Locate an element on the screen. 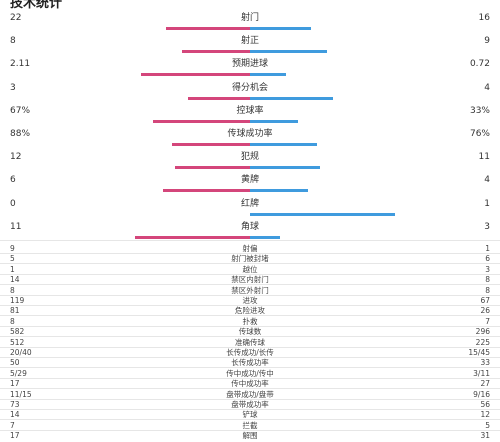  bar-stat-row: 8 射正 9 is located at coordinates (250, 45).